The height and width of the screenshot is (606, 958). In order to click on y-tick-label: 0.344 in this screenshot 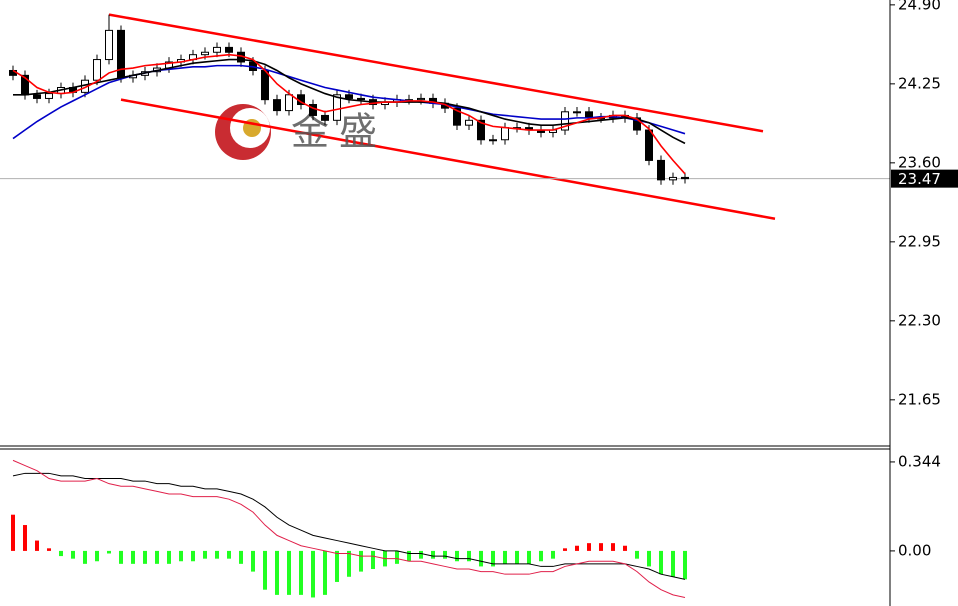, I will do `click(919, 461)`.